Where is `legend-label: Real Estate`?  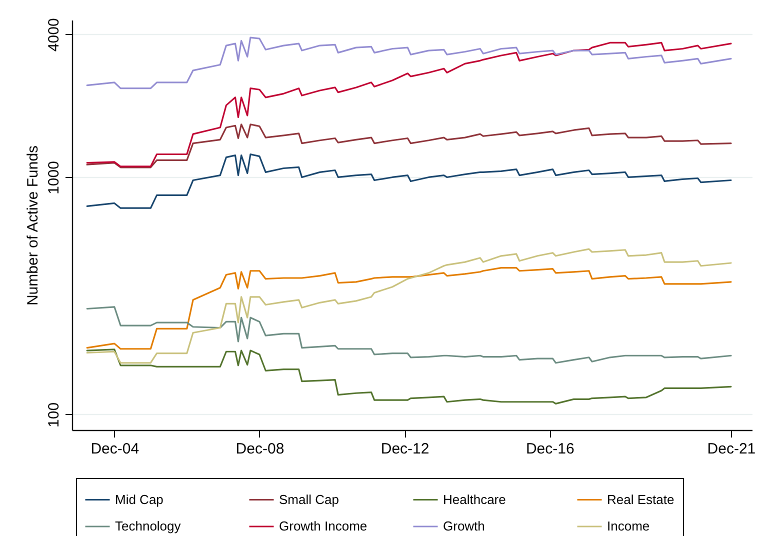
legend-label: Real Estate is located at coordinates (640, 499).